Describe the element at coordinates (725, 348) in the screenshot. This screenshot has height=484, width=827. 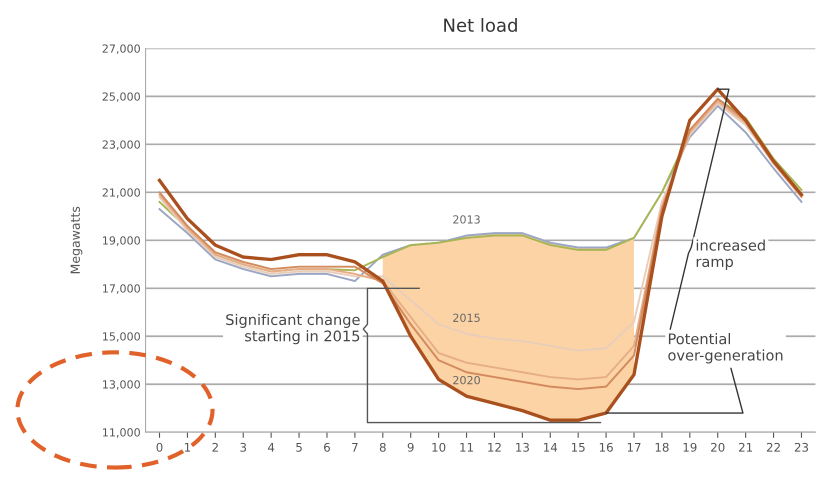
I see `annotation: Potential over-generation` at that location.